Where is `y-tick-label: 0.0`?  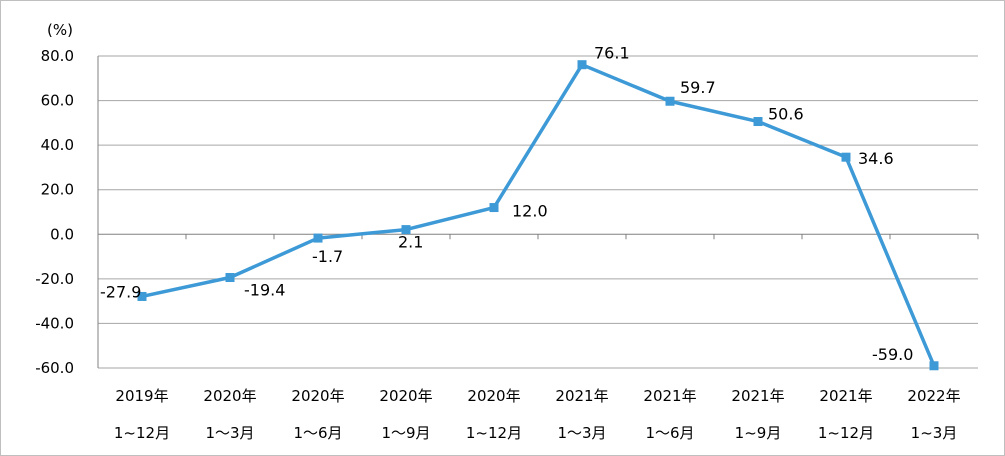 y-tick-label: 0.0 is located at coordinates (62, 234).